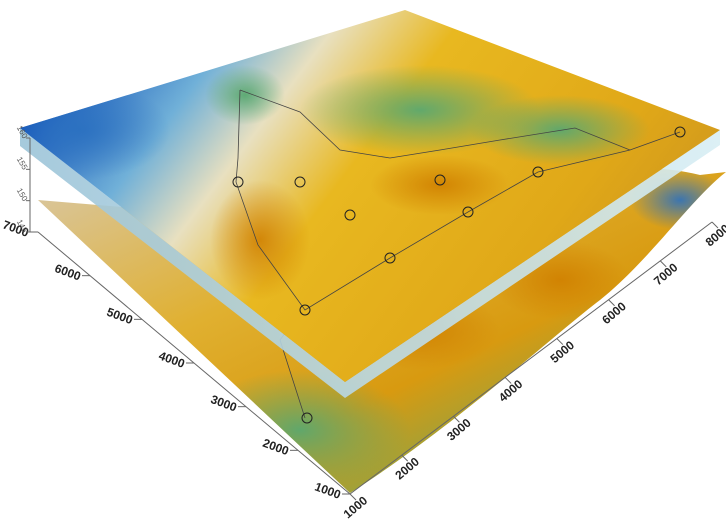 This screenshot has height=527, width=726. I want to click on x-tick-label: 8000, so click(714, 235).